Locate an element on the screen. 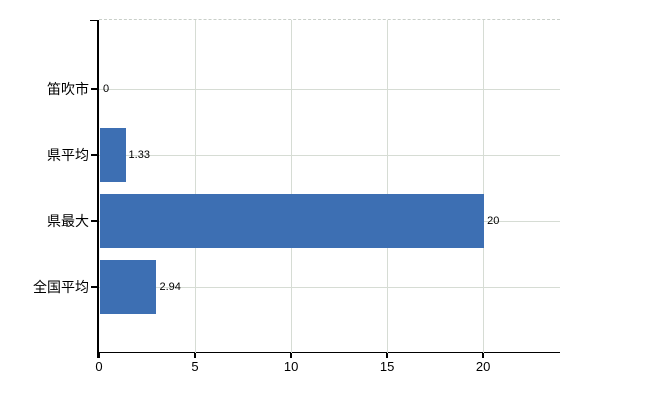  category-label: 笛吹市 is located at coordinates (68, 89).